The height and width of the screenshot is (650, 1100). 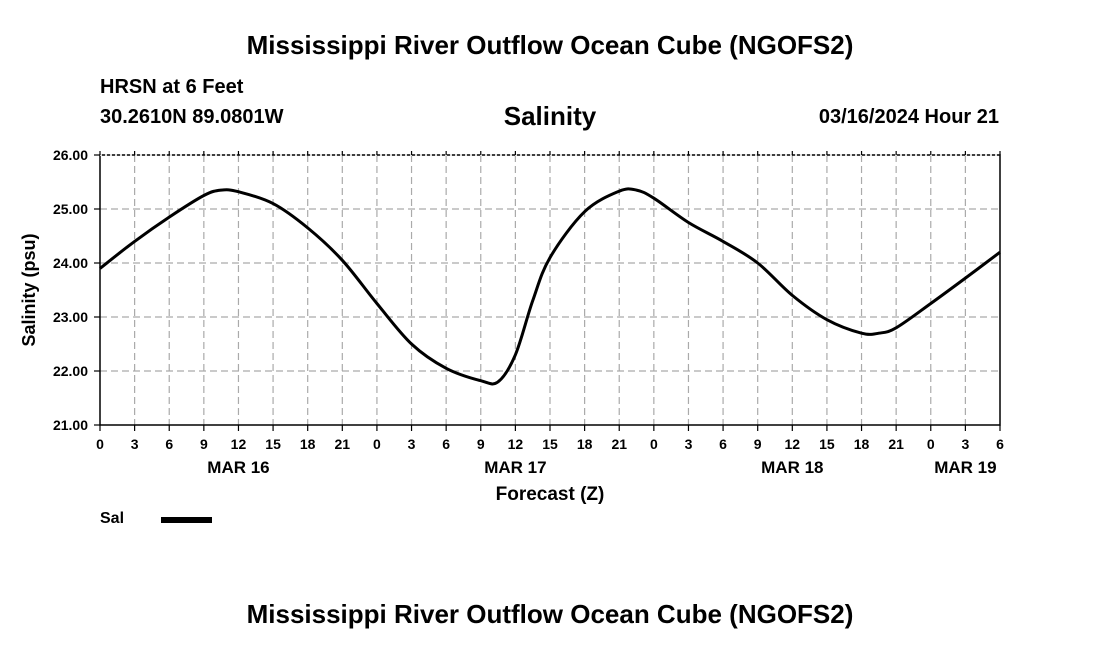 I want to click on x-date-label: MAR 17, so click(x=515, y=467).